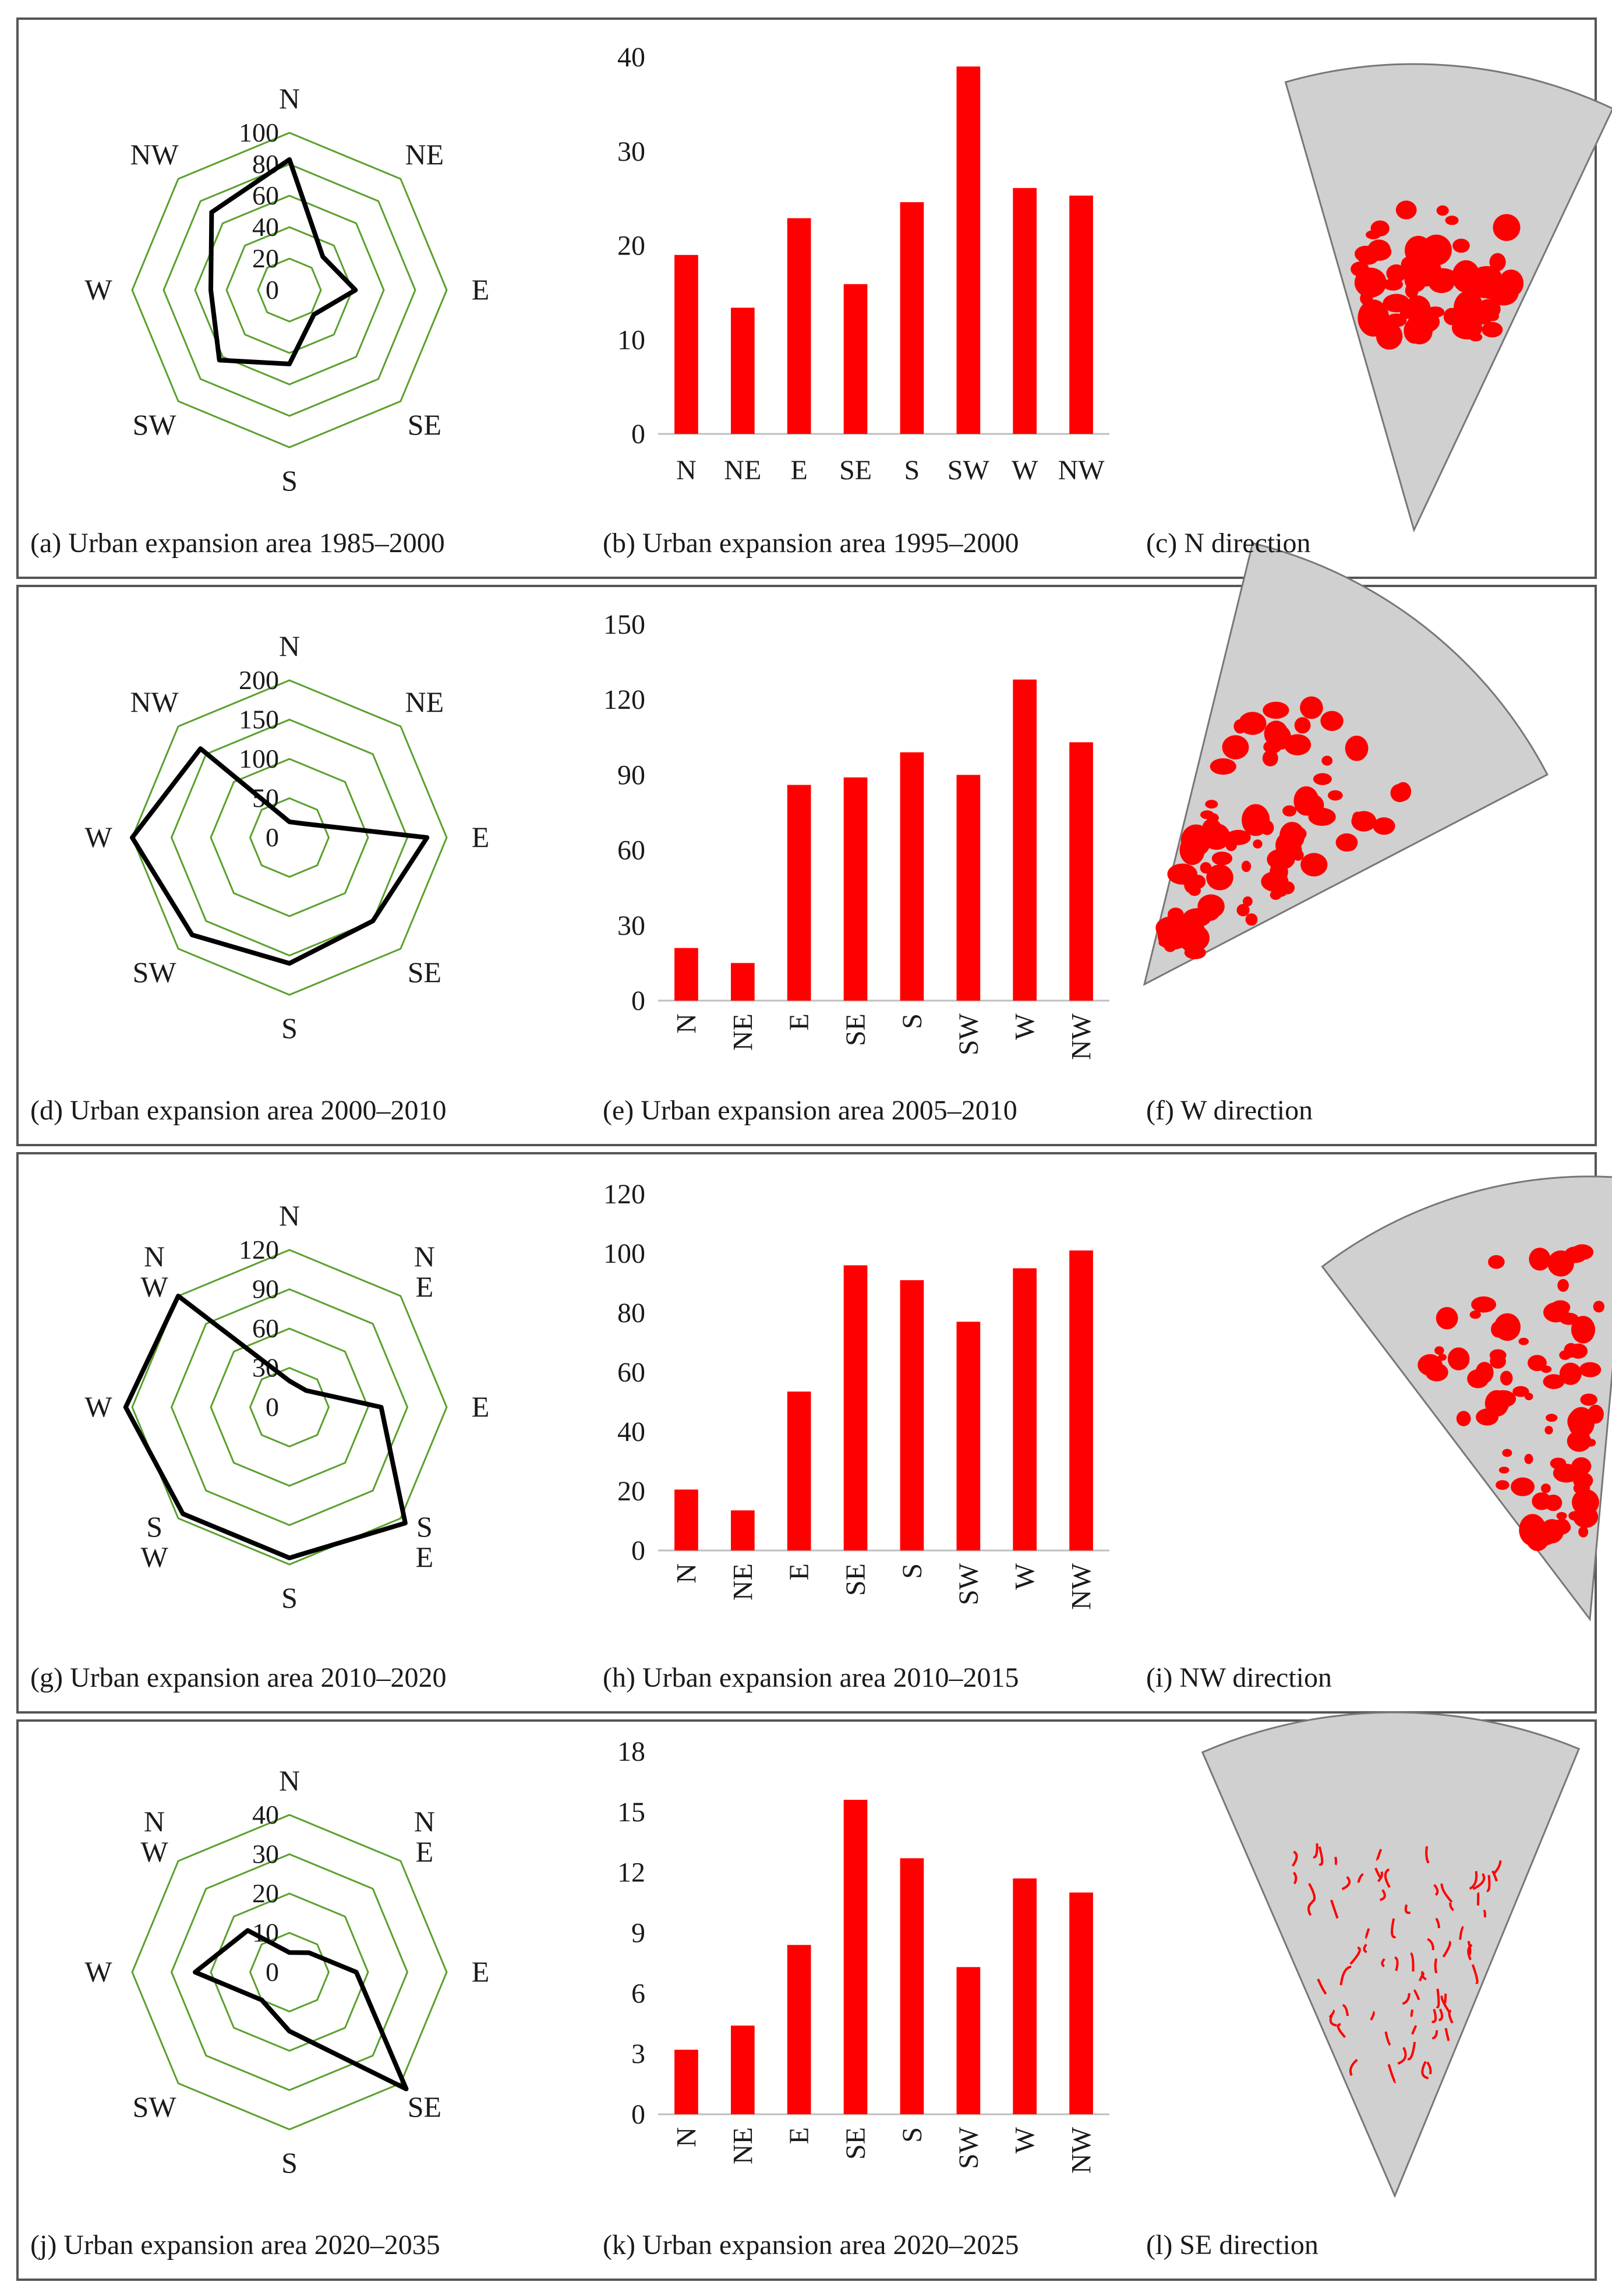  What do you see at coordinates (856, 1394) in the screenshot?
I see `bar-chart-h: 0 20 40 60 80 100 120 N NE E SE S SW W NW` at bounding box center [856, 1394].